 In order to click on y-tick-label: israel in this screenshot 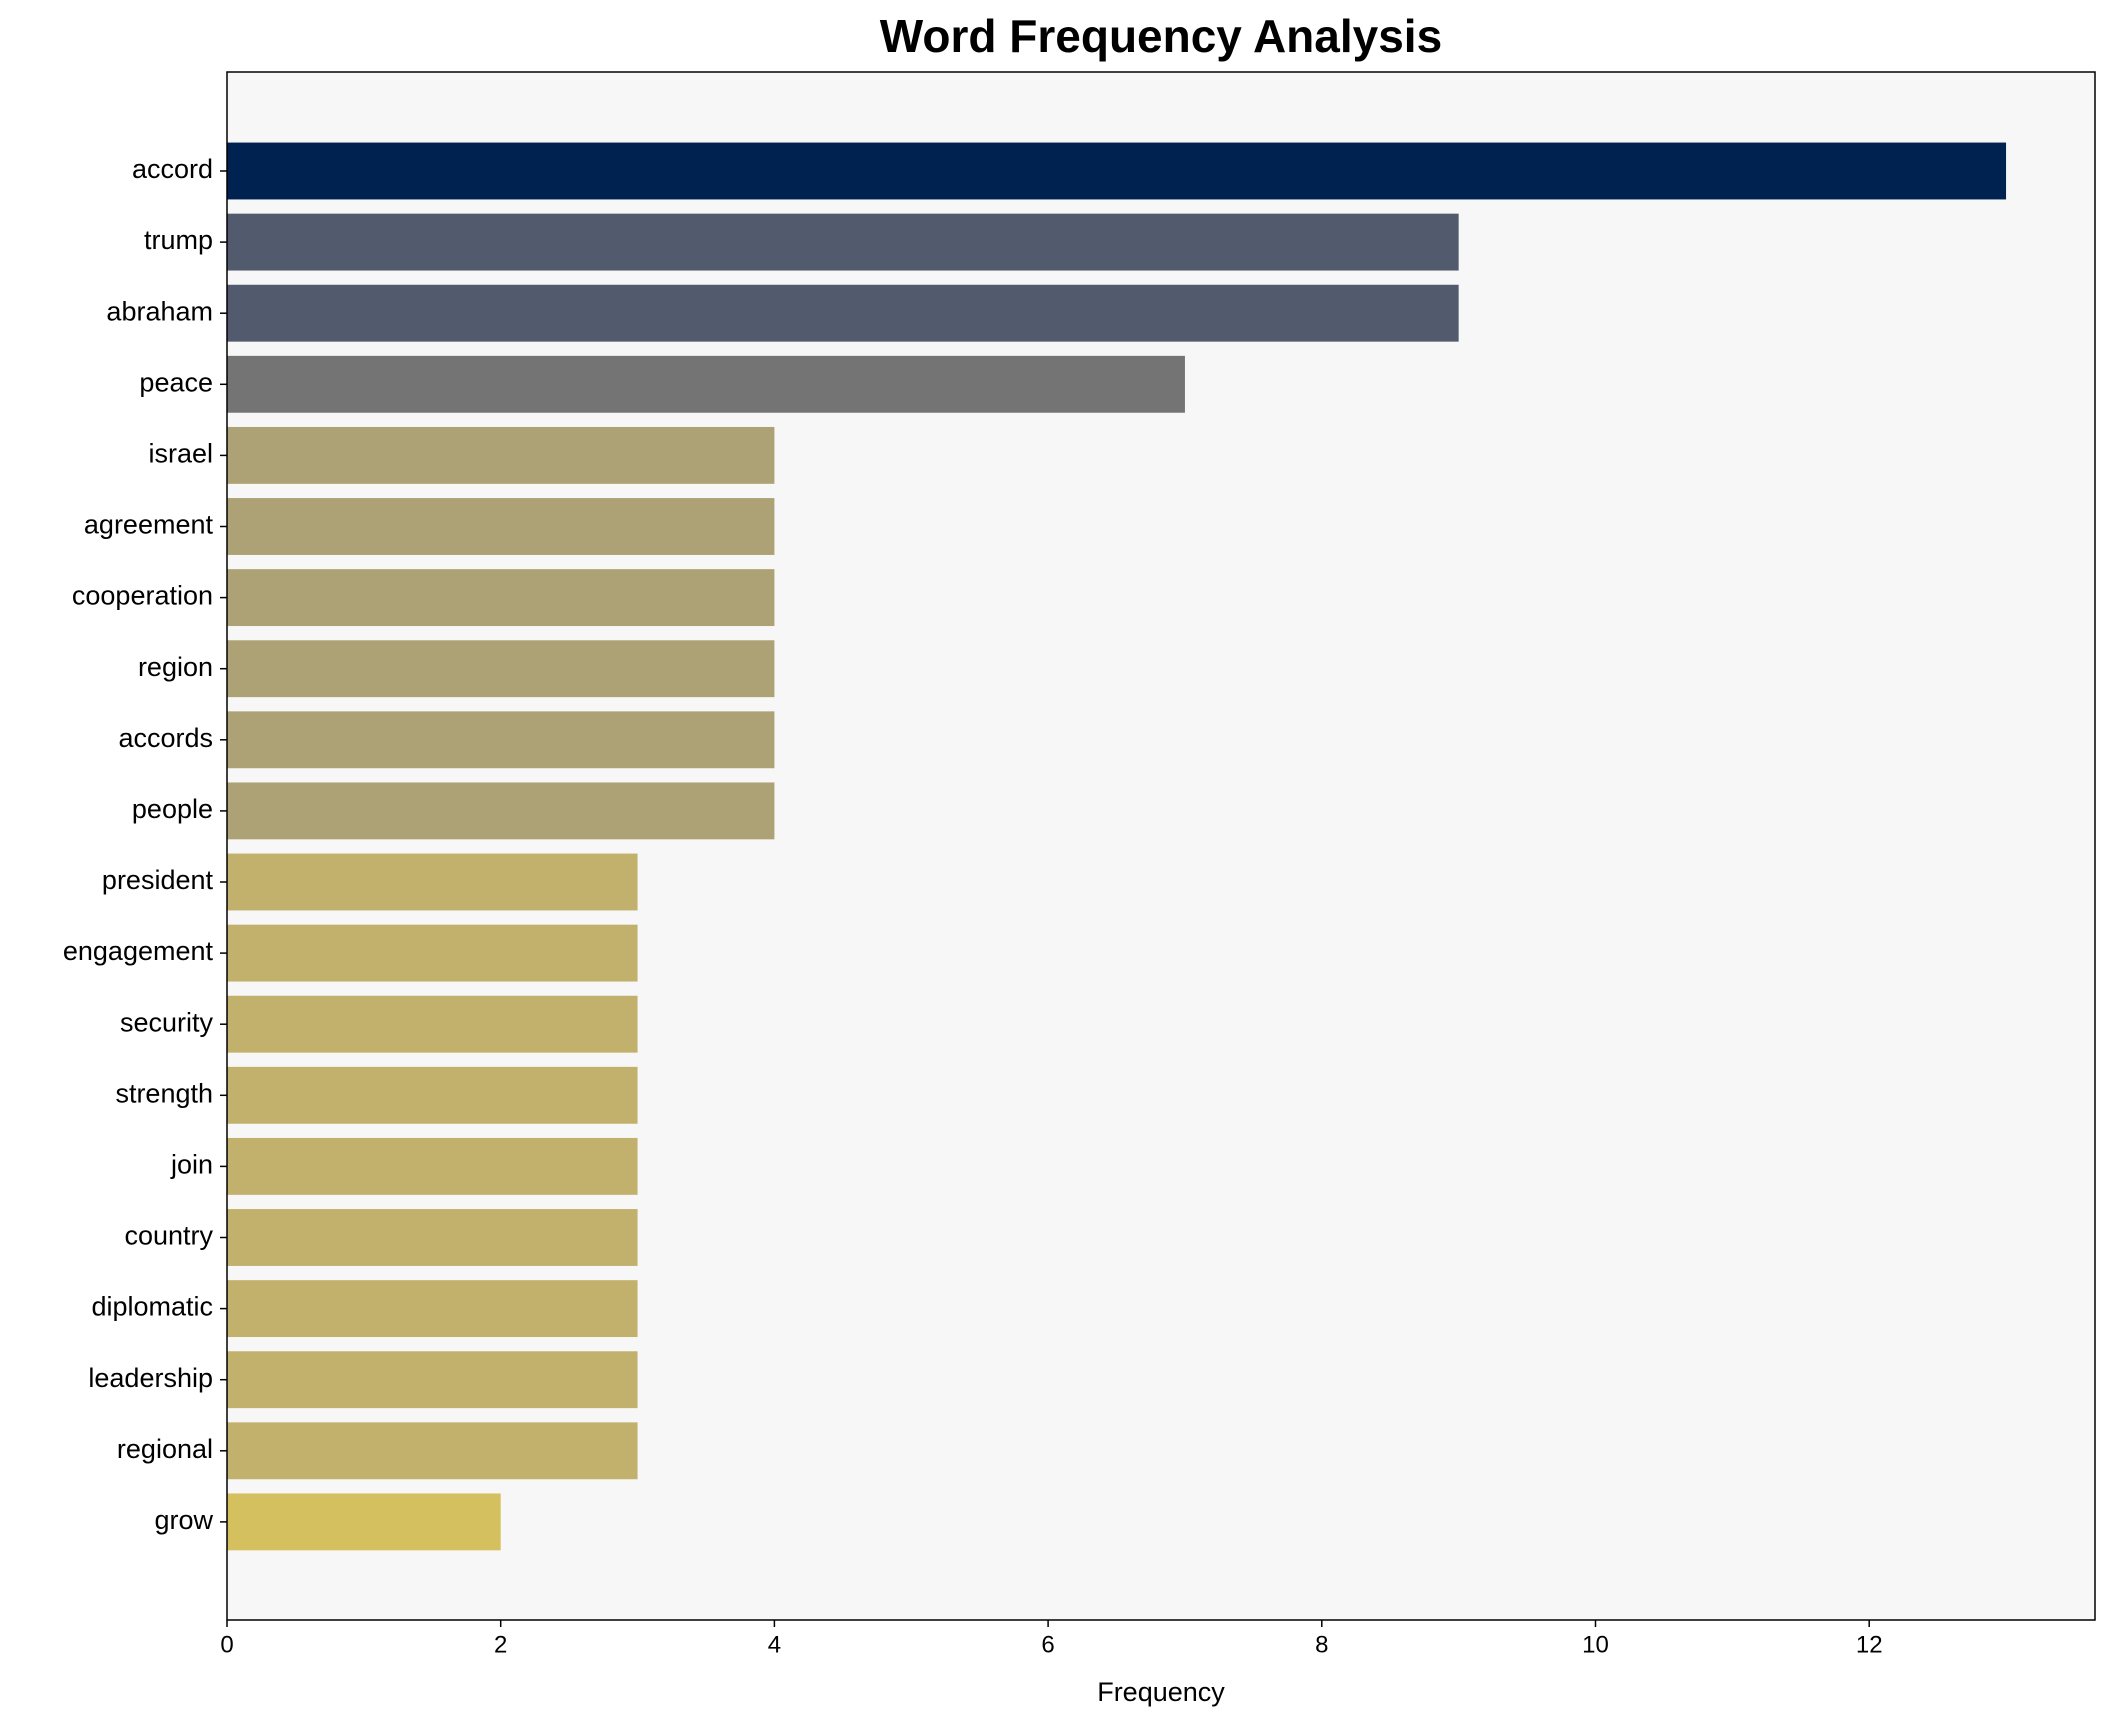, I will do `click(180, 454)`.